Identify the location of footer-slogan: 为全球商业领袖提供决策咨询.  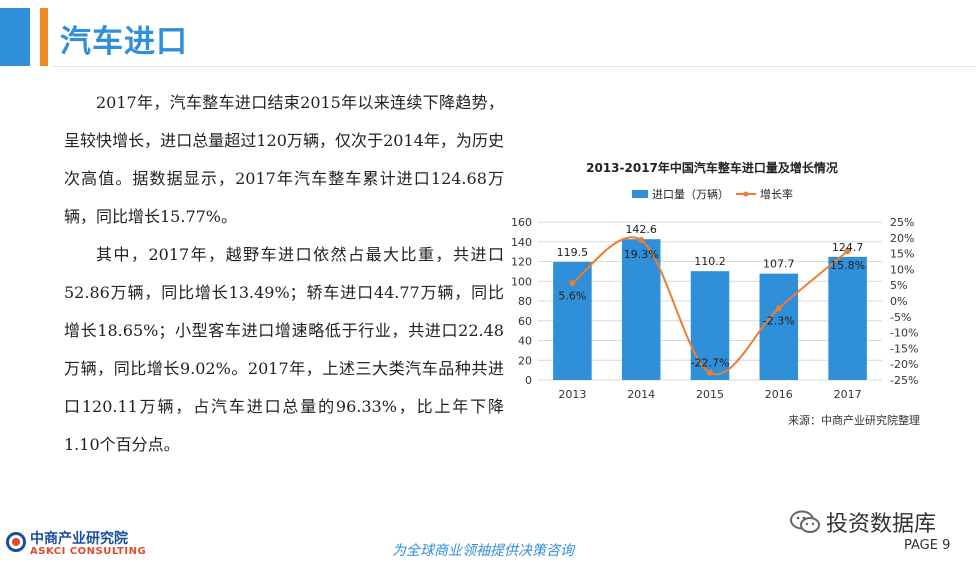
(483, 551).